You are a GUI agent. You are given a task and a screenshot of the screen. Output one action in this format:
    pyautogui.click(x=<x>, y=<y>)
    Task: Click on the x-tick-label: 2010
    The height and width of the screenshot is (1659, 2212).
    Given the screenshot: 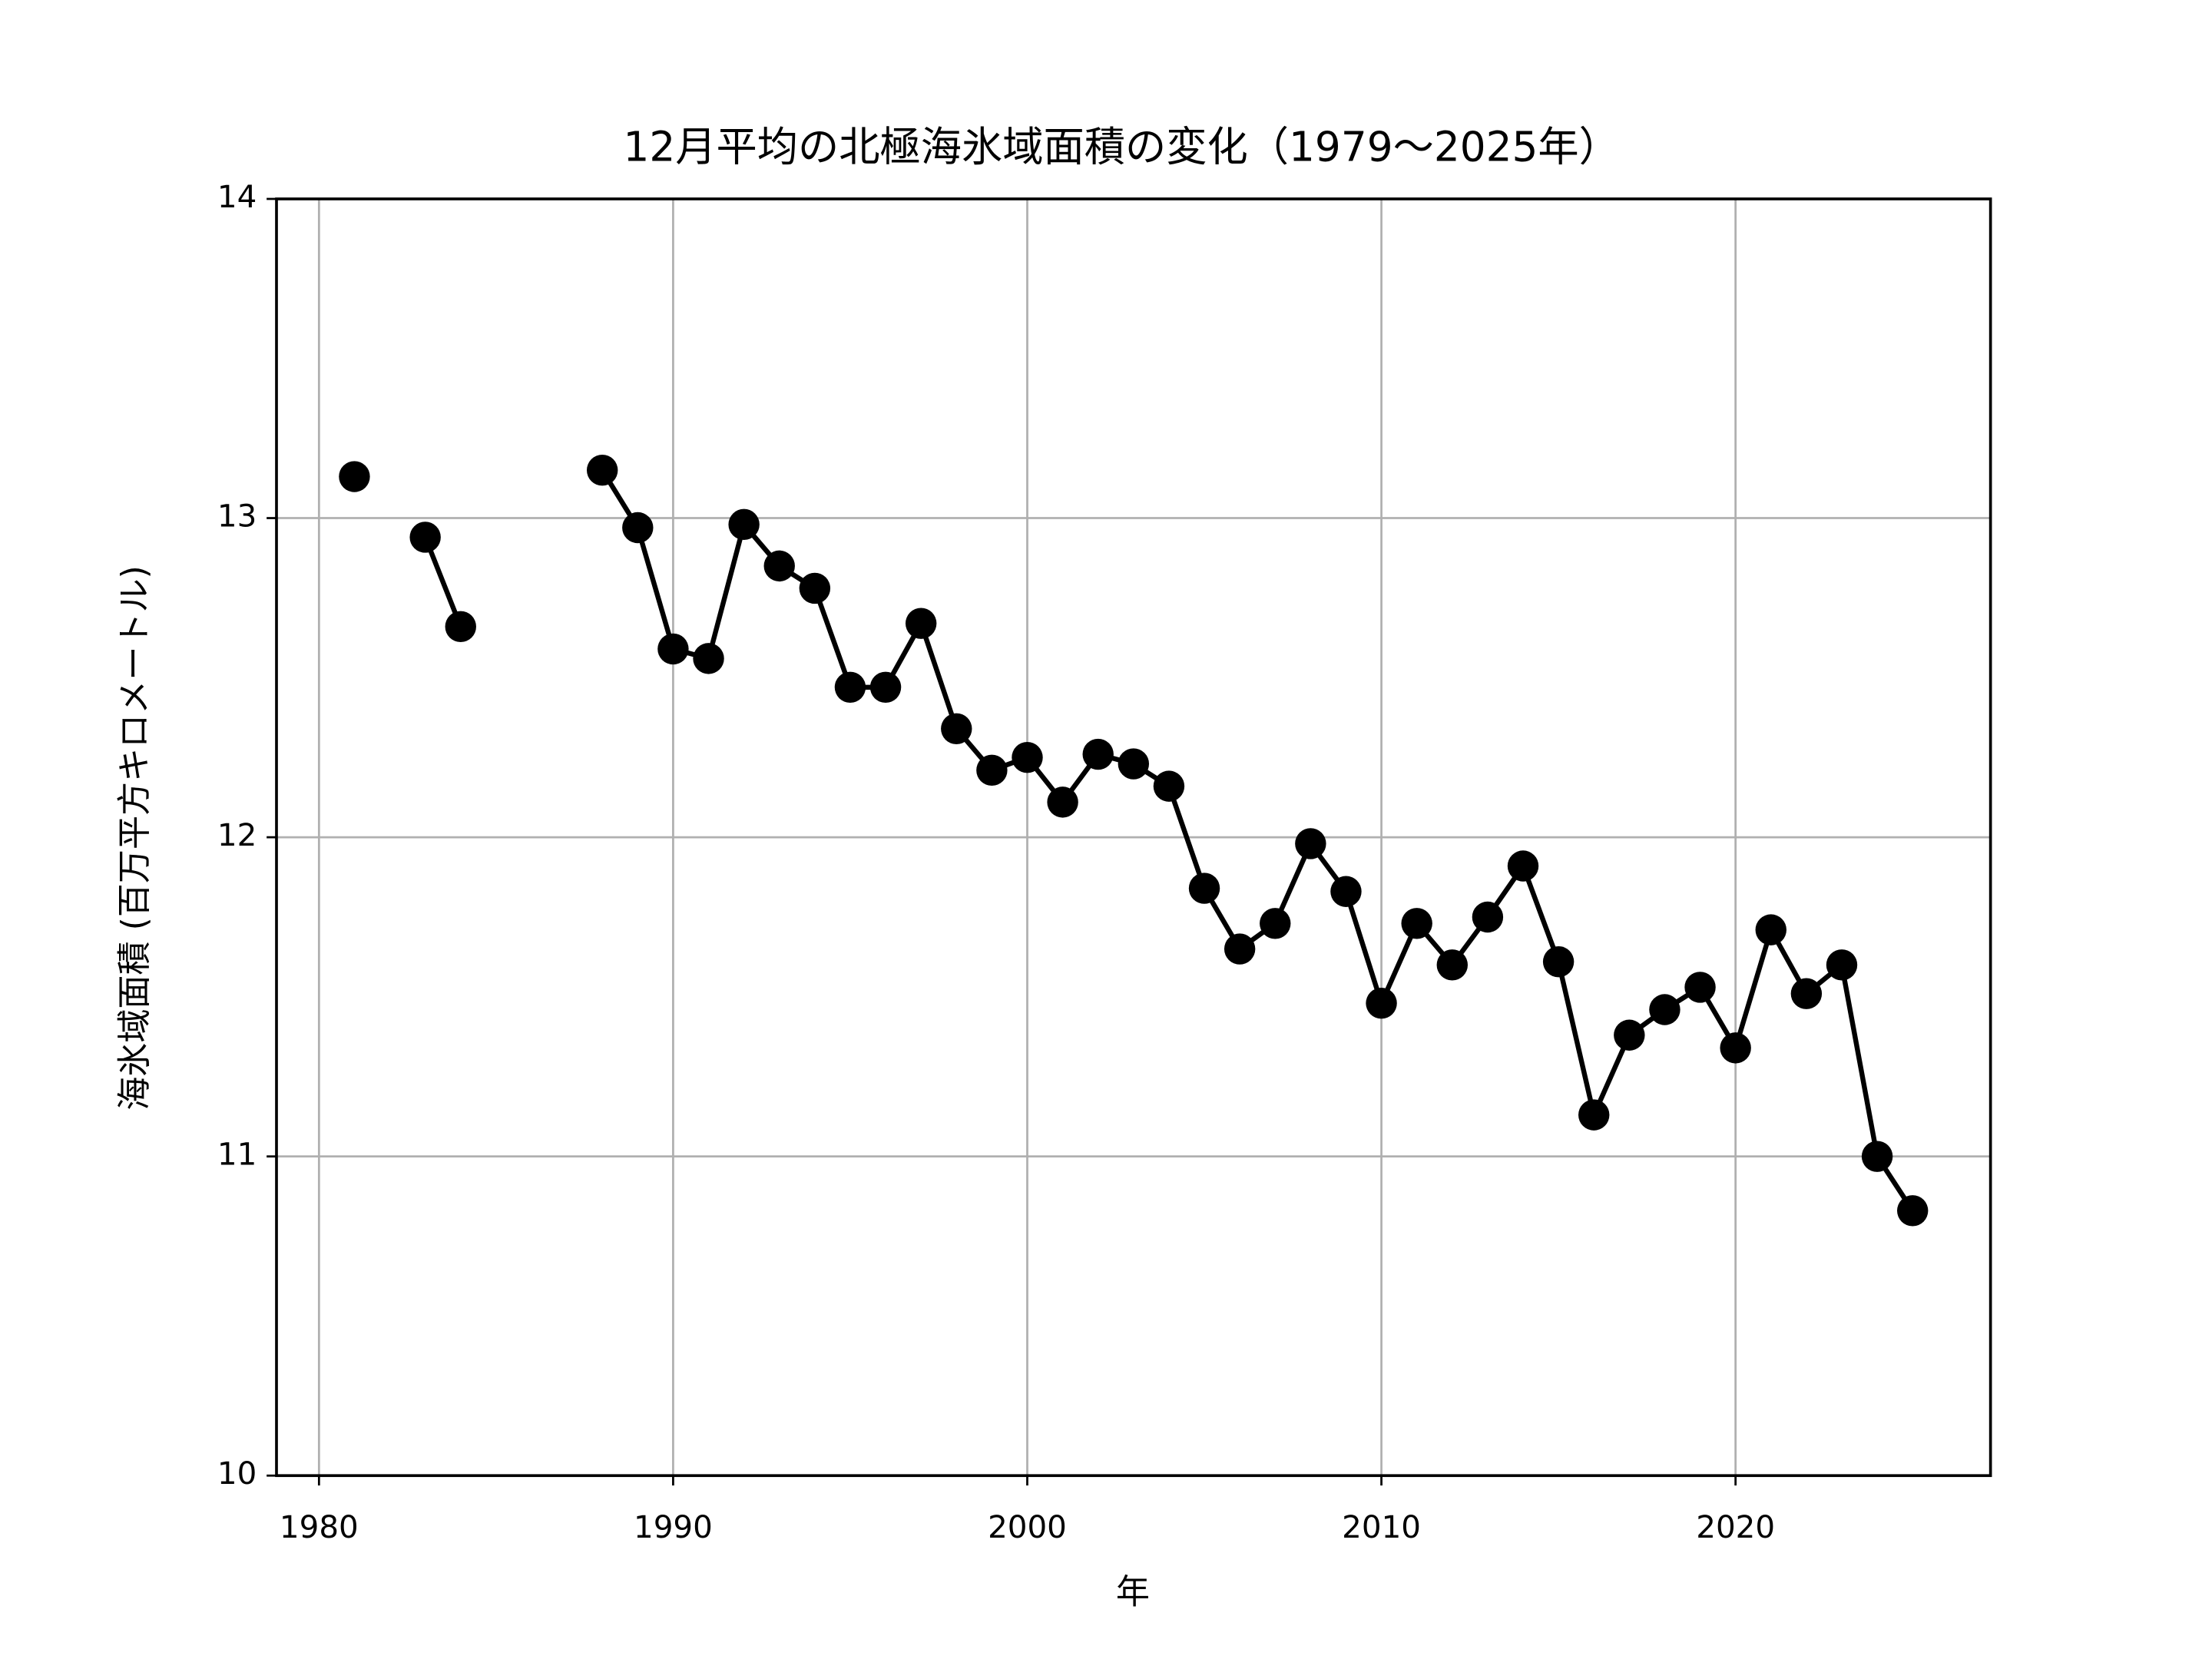 What is the action you would take?
    pyautogui.click(x=1382, y=1526)
    